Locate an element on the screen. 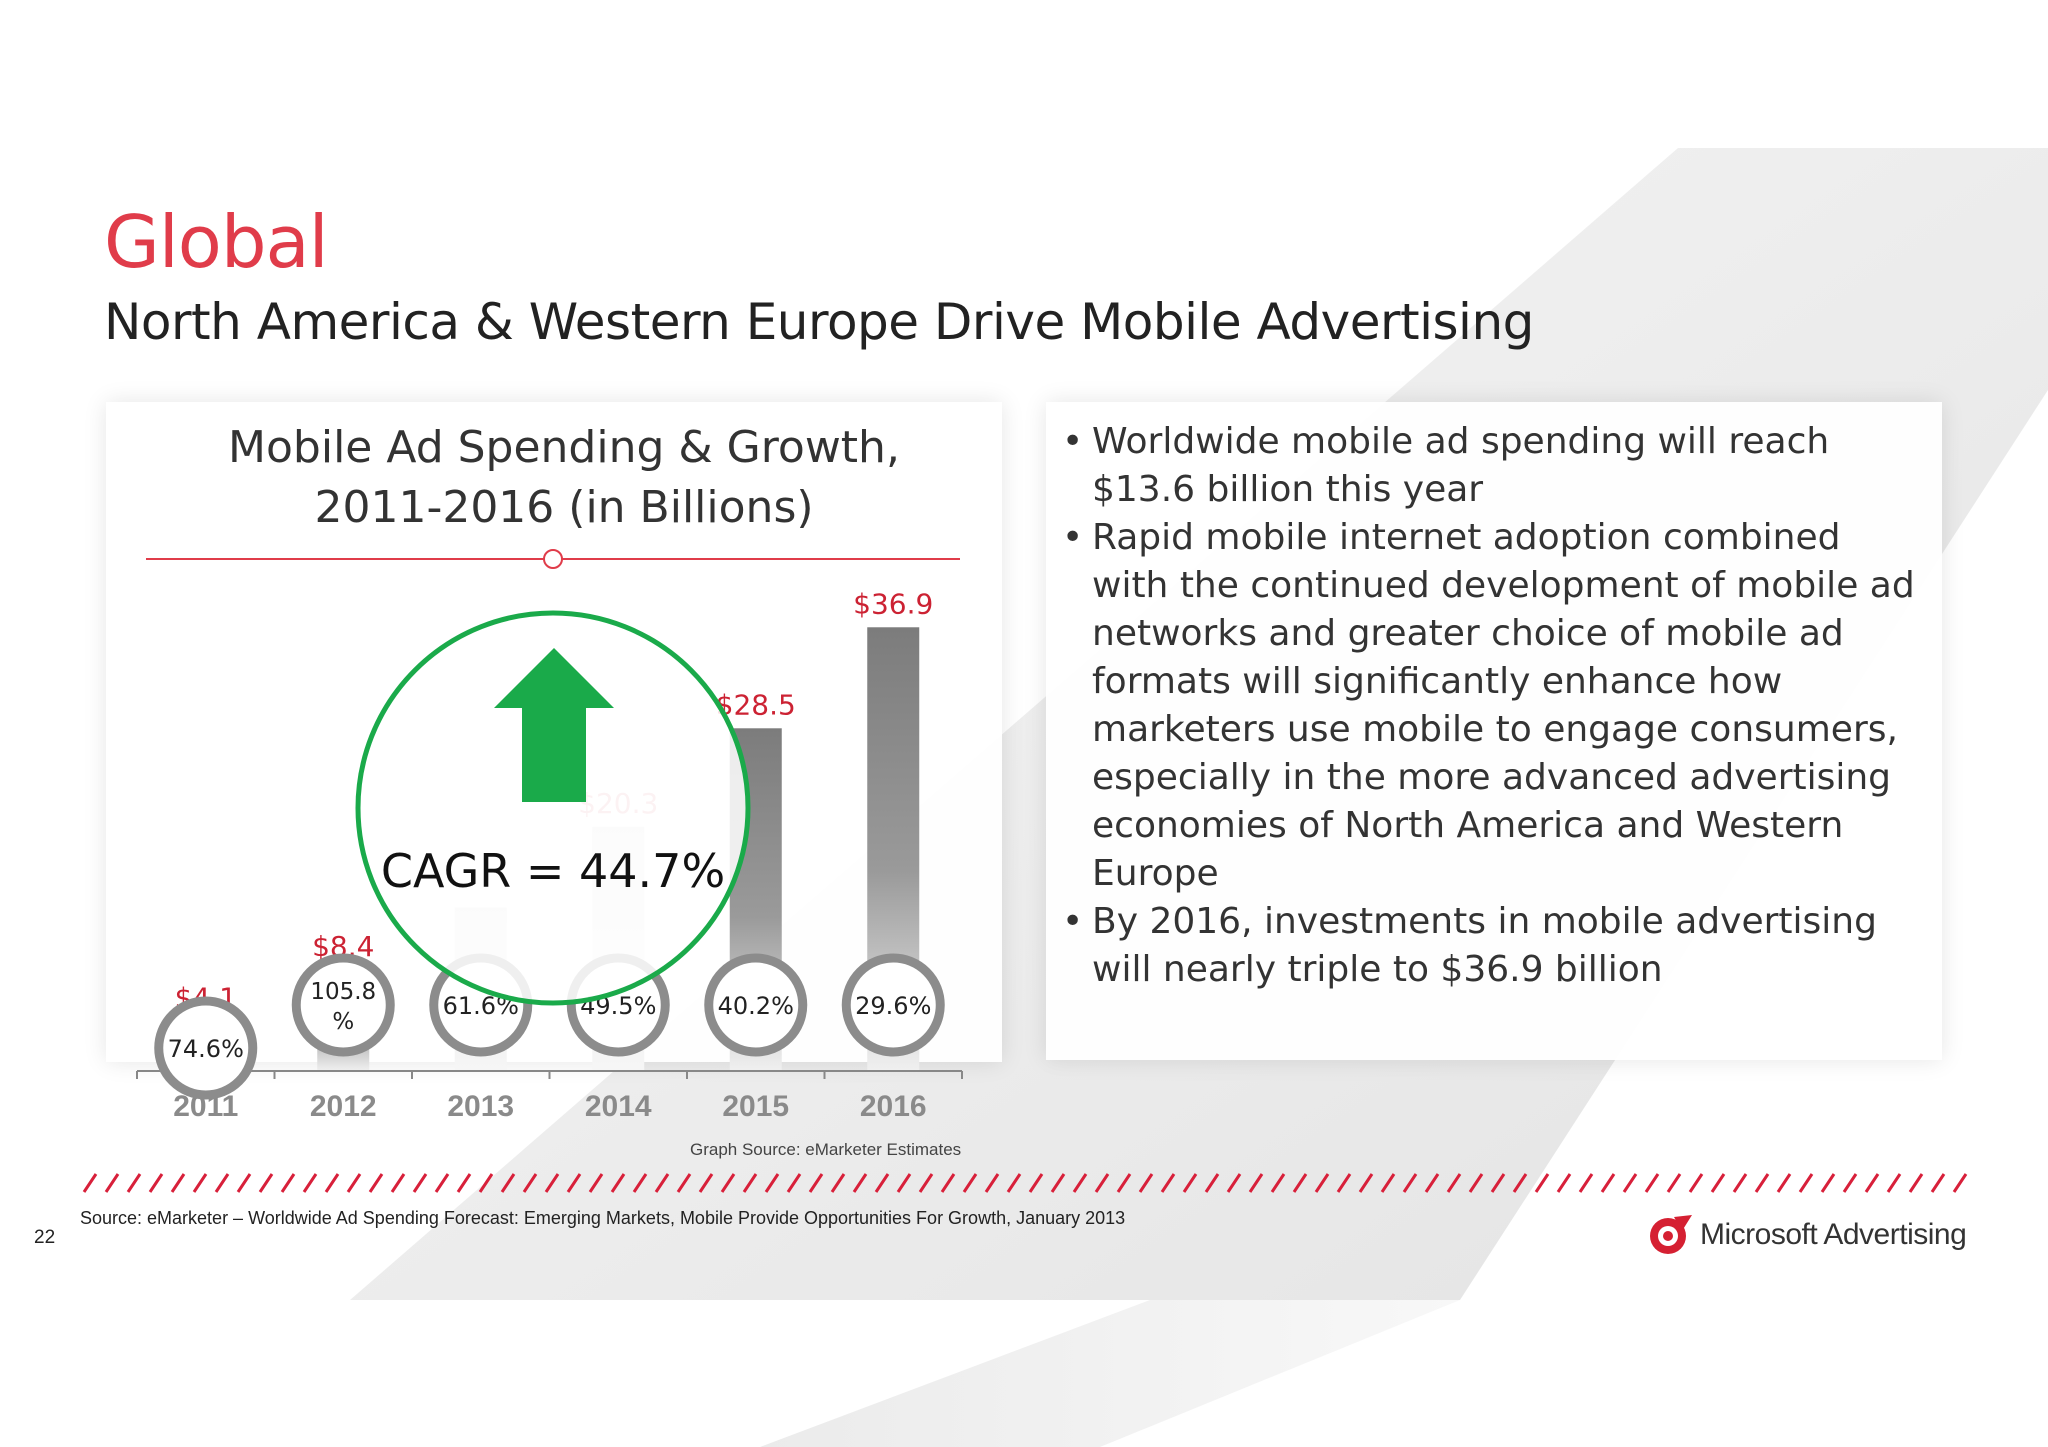 This screenshot has width=2048, height=1447. growth-label: 74.6% is located at coordinates (206, 1049).